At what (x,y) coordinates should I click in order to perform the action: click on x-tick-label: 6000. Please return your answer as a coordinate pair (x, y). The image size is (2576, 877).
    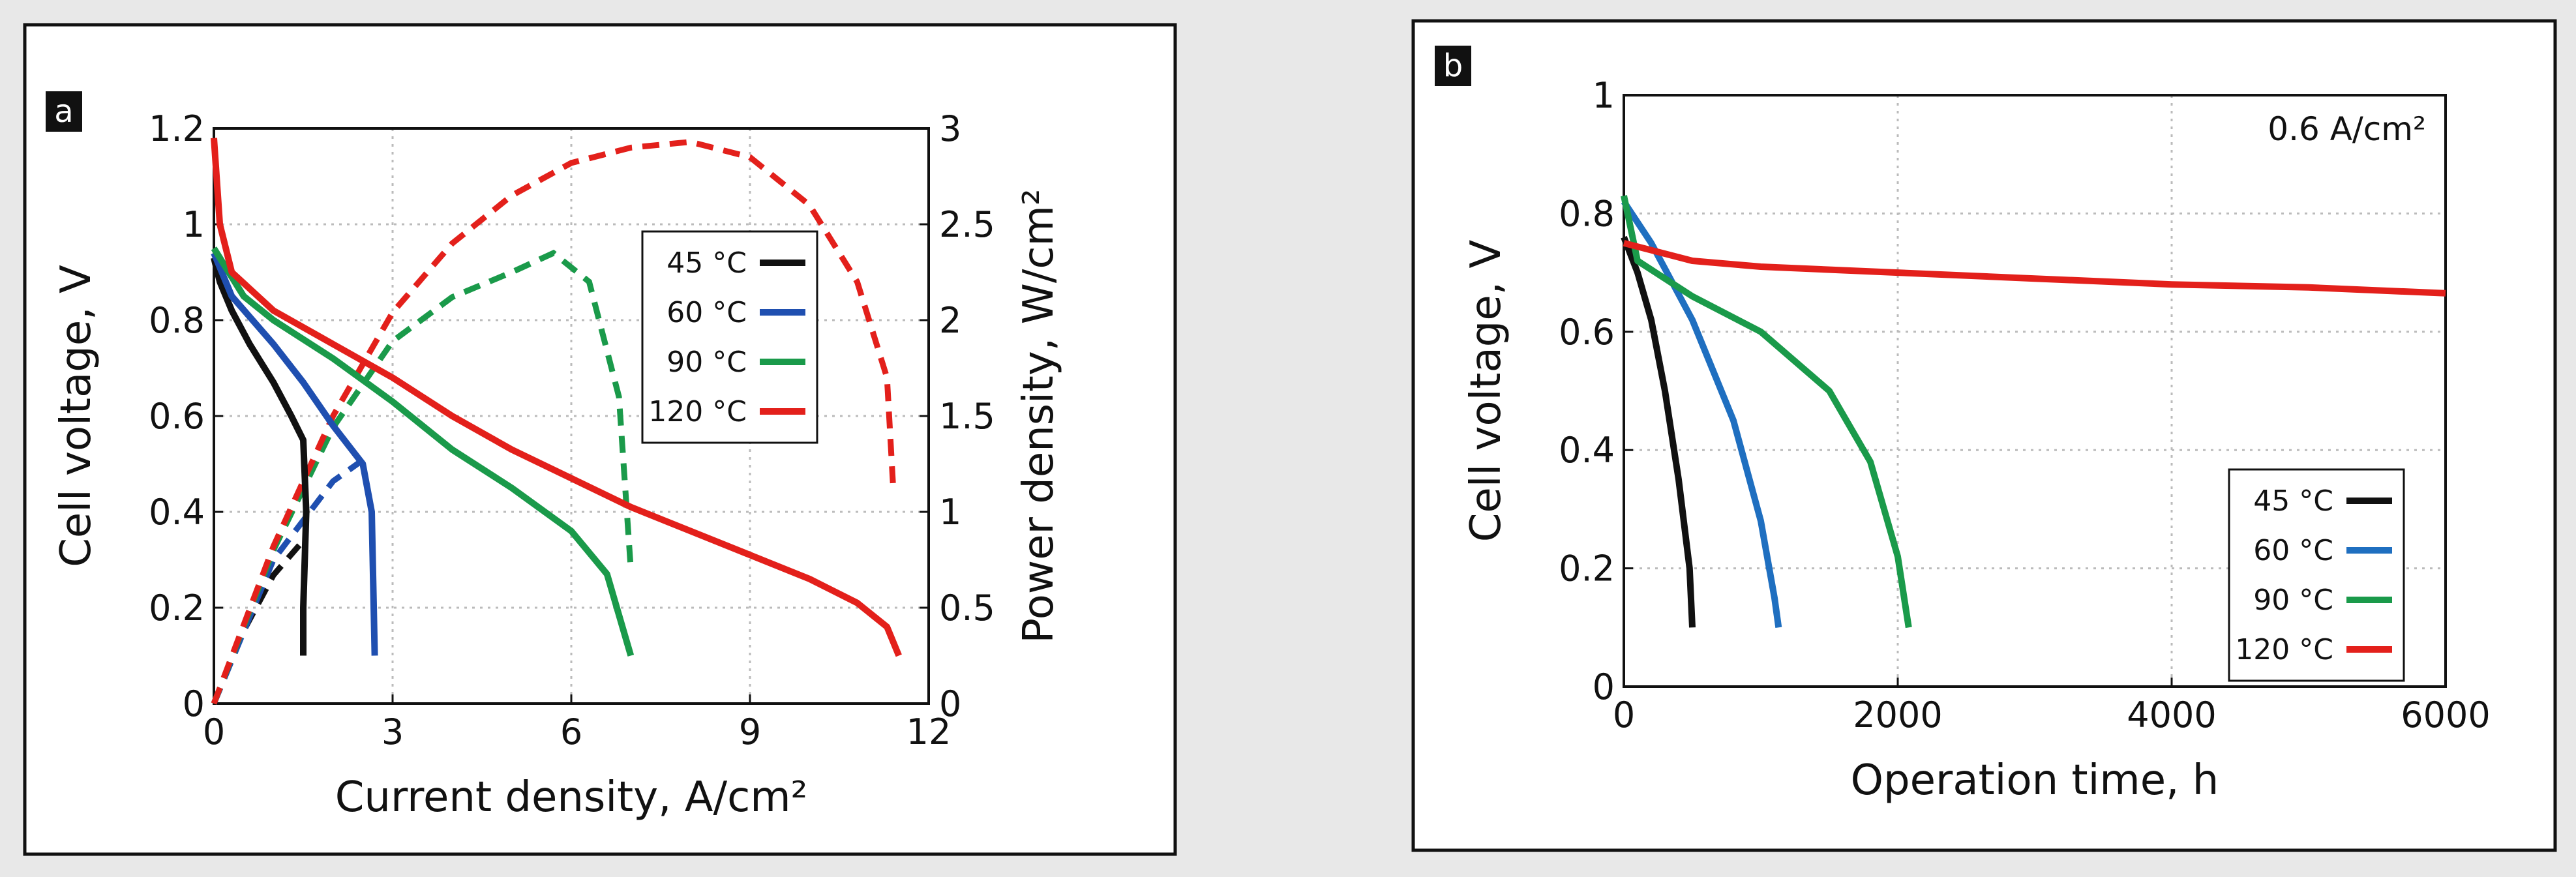
    Looking at the image, I should click on (2445, 715).